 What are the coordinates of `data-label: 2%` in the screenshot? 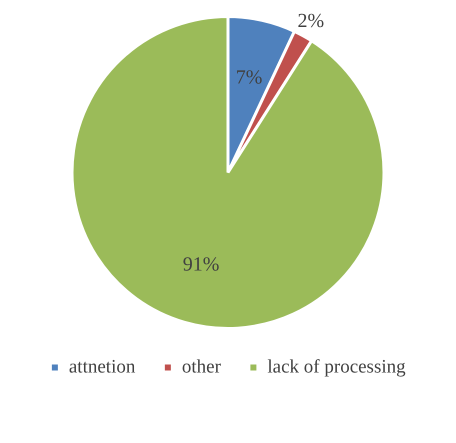 It's located at (311, 21).